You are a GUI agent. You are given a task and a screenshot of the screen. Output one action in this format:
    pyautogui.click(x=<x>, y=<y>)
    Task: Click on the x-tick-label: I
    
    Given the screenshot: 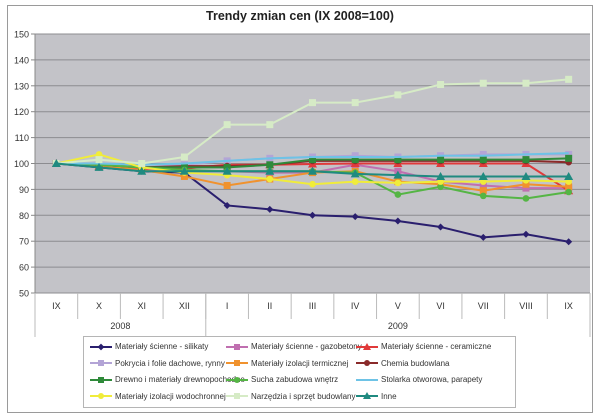 What is the action you would take?
    pyautogui.click(x=227, y=306)
    